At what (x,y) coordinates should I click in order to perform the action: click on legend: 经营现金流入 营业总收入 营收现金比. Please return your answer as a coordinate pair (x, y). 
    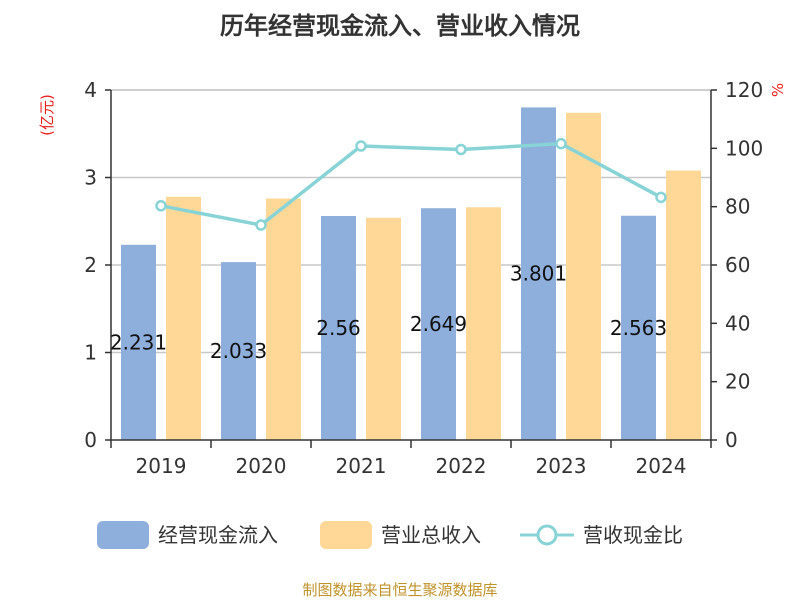
    Looking at the image, I should click on (390, 535).